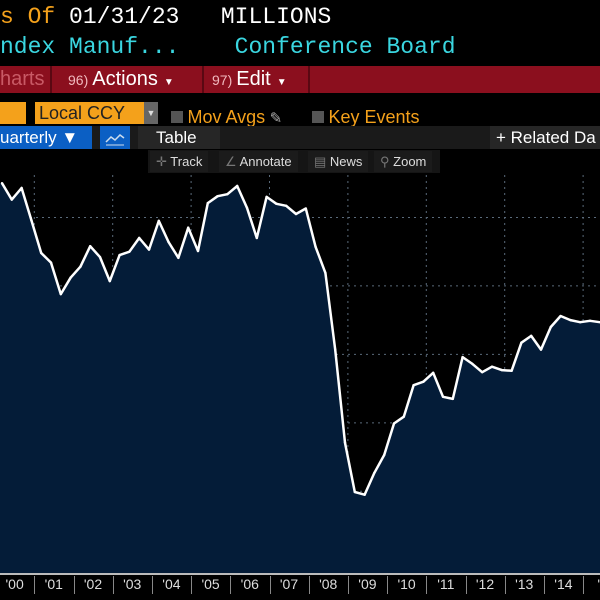  I want to click on zoom-label: Zoom, so click(410, 161).